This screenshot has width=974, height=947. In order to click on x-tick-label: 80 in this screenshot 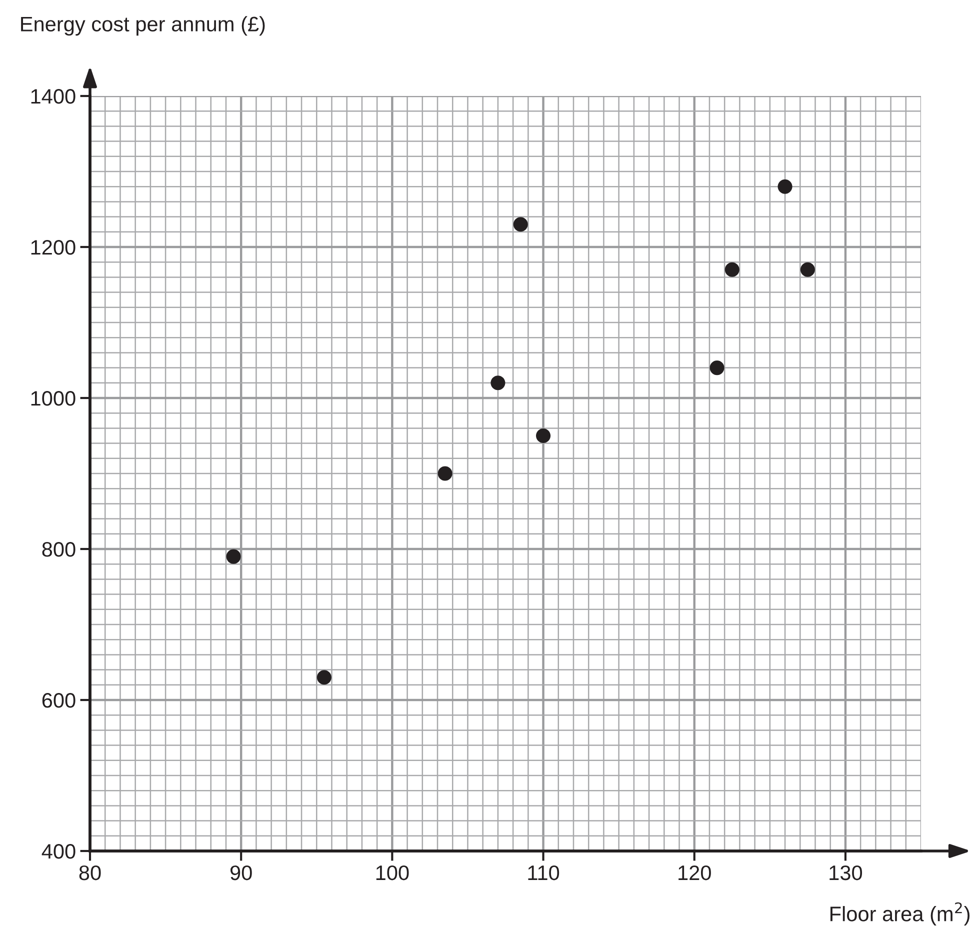, I will do `click(90, 872)`.